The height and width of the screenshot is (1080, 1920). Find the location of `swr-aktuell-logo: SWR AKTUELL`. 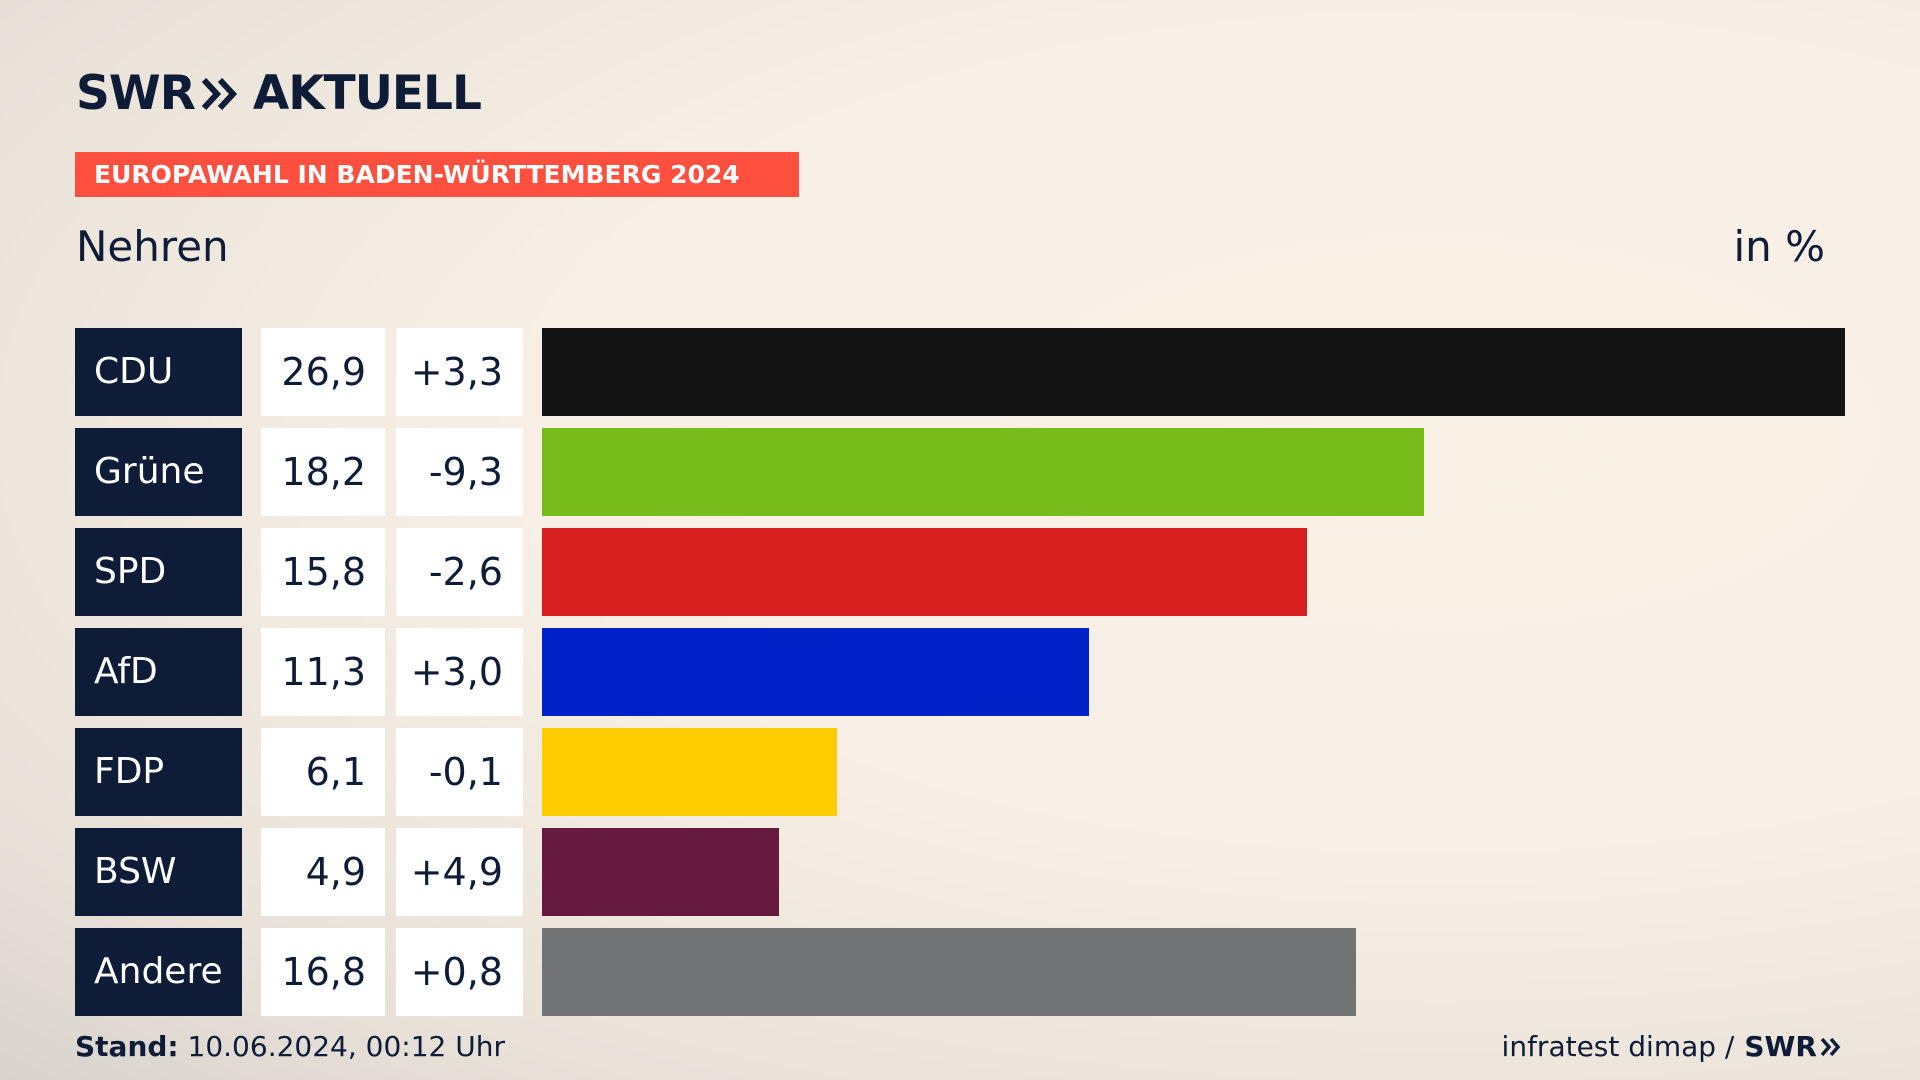

swr-aktuell-logo: SWR AKTUELL is located at coordinates (279, 93).